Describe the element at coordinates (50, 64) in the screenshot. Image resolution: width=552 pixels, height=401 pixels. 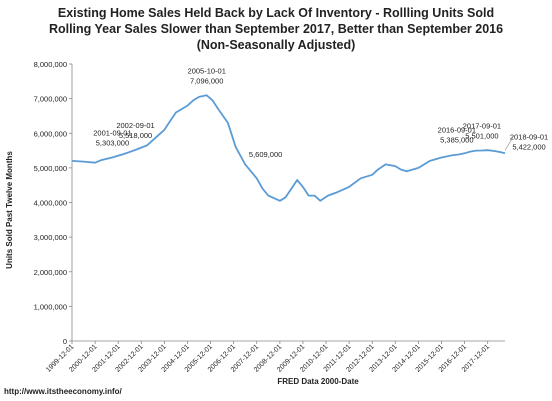
I see `y-tick-label: 8,000,000` at that location.